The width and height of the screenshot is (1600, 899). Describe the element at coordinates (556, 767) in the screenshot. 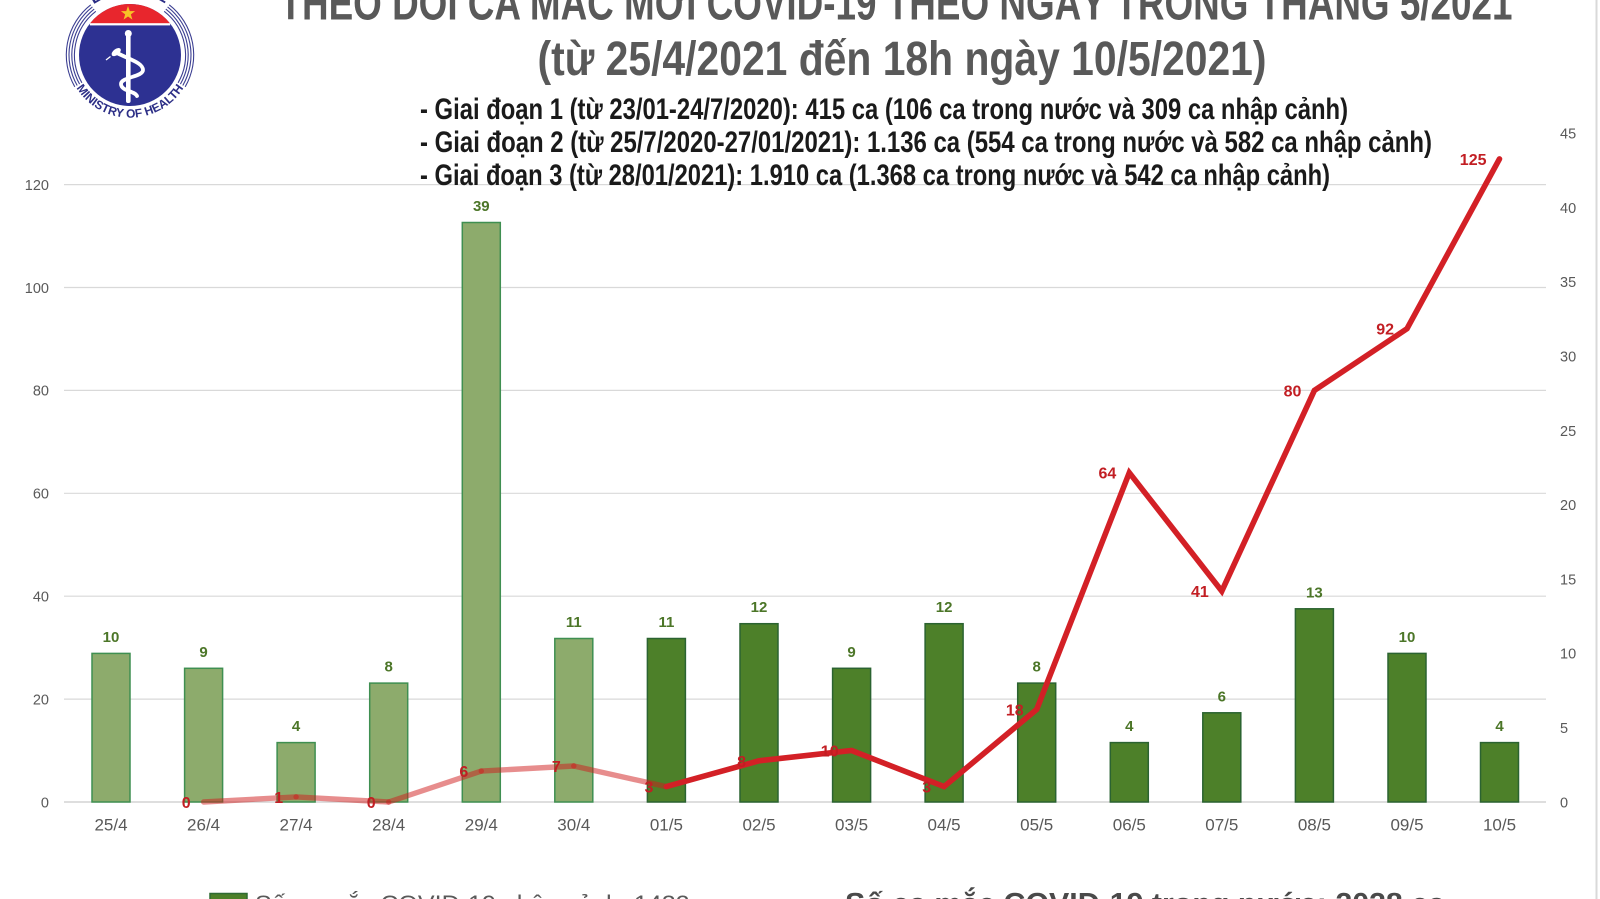

I see `svg-text: 7` at that location.